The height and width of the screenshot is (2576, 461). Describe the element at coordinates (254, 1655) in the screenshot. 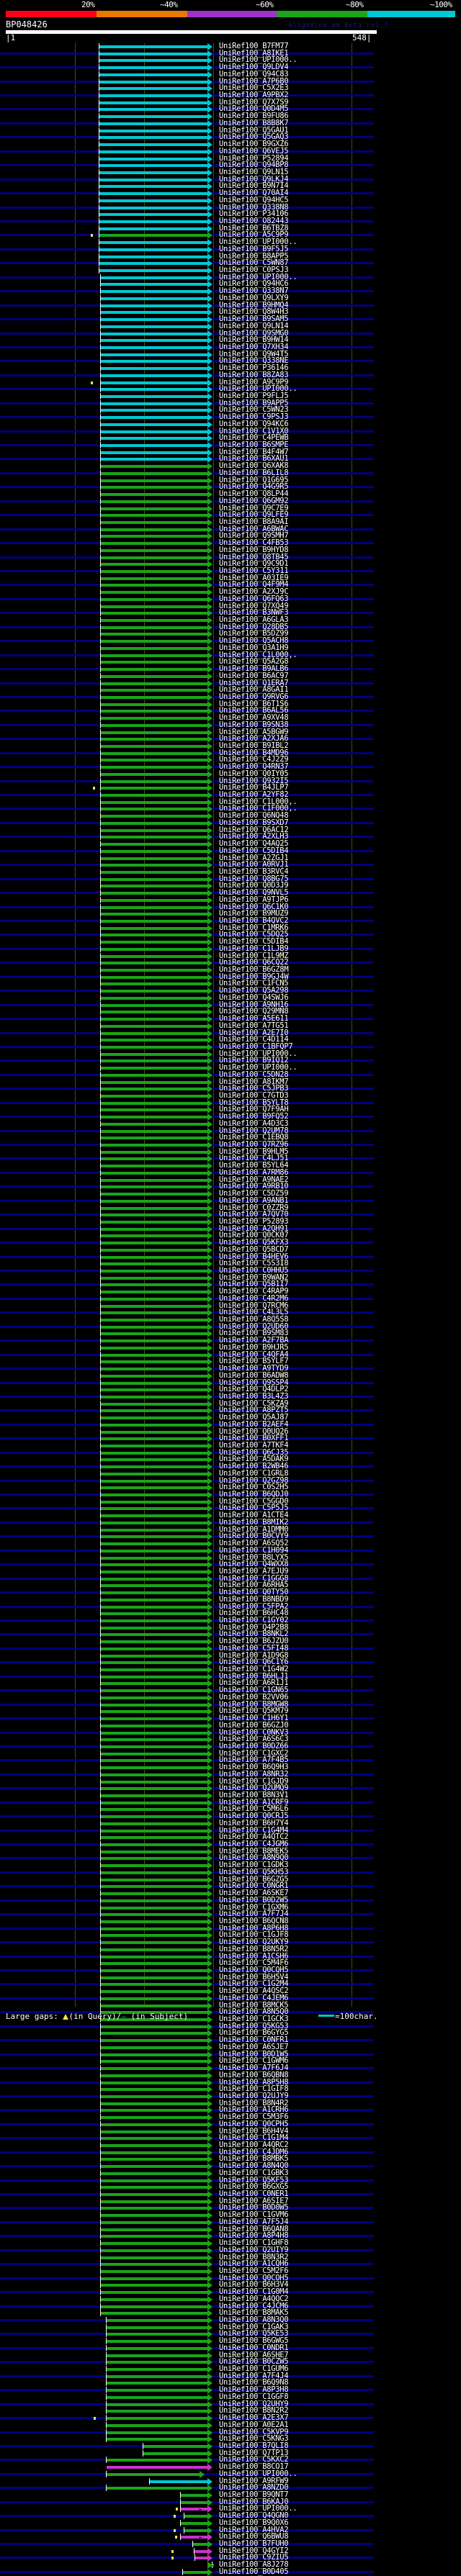

I see `hit-label: UniRef100_A1D9G8` at that location.